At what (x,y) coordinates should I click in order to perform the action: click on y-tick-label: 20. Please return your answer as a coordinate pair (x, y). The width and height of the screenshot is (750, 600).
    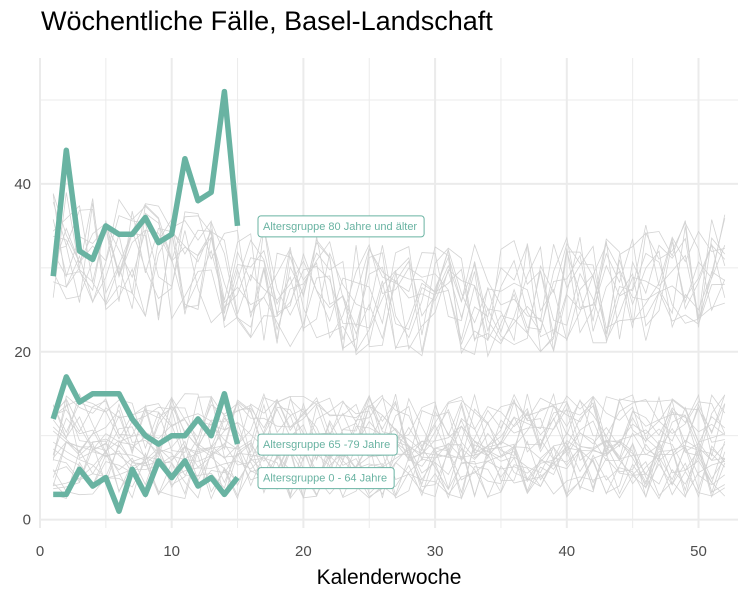
    Looking at the image, I should click on (22, 352).